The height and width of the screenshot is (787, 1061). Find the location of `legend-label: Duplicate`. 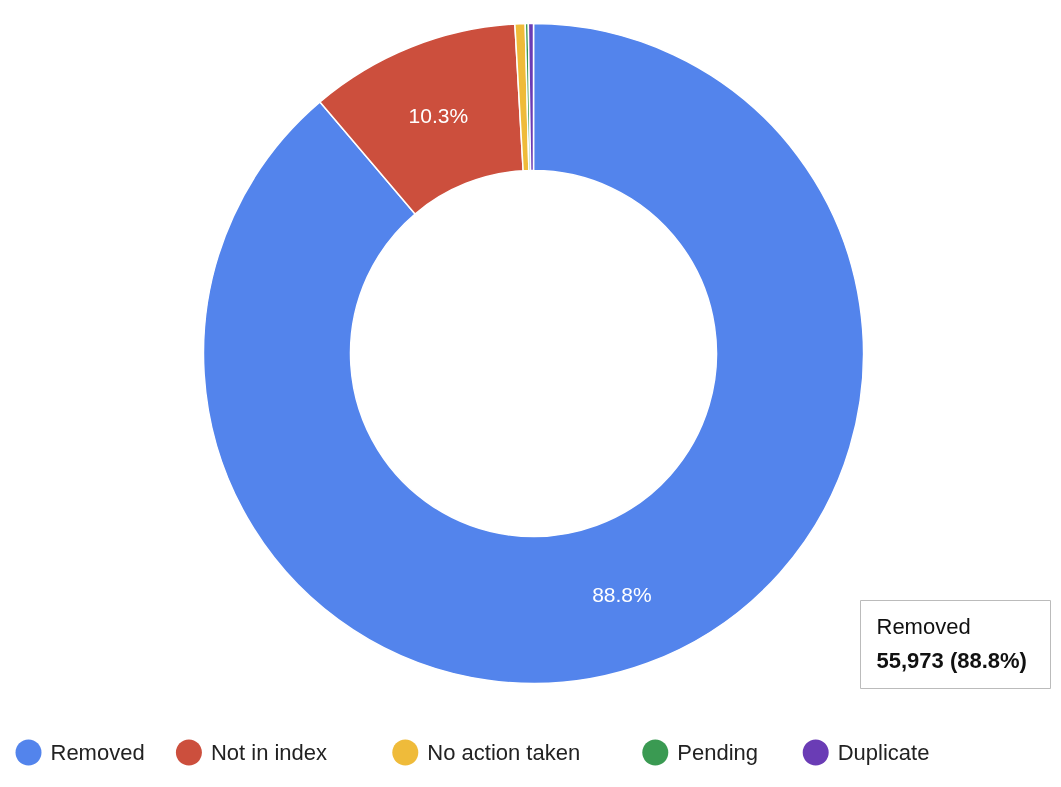

legend-label: Duplicate is located at coordinates (883, 752).